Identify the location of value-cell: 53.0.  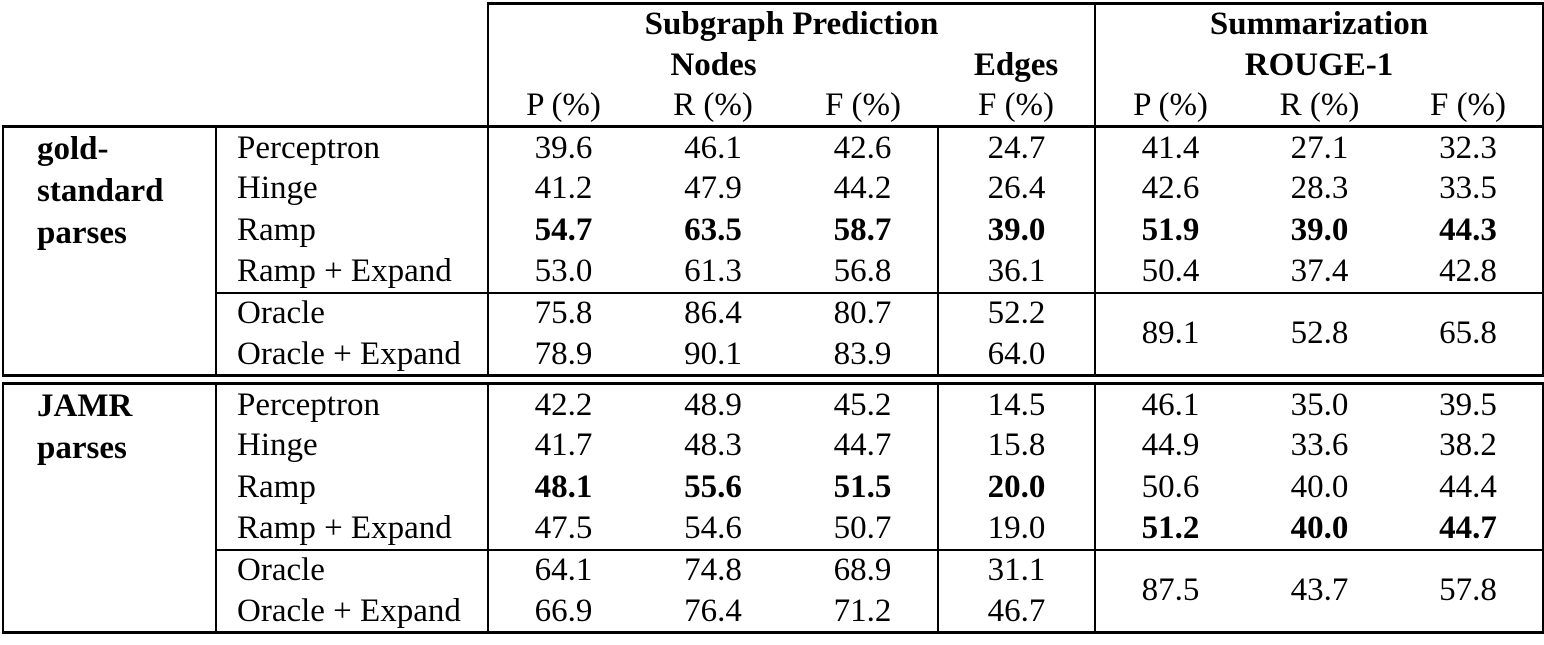
(563, 272).